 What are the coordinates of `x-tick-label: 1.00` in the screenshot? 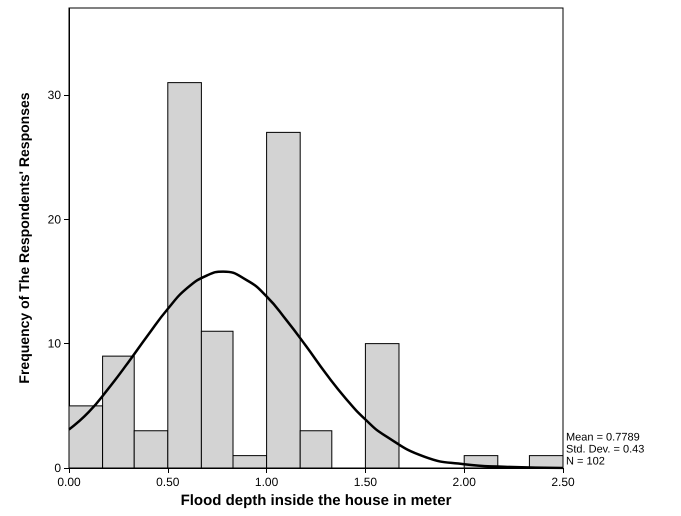 It's located at (266, 482).